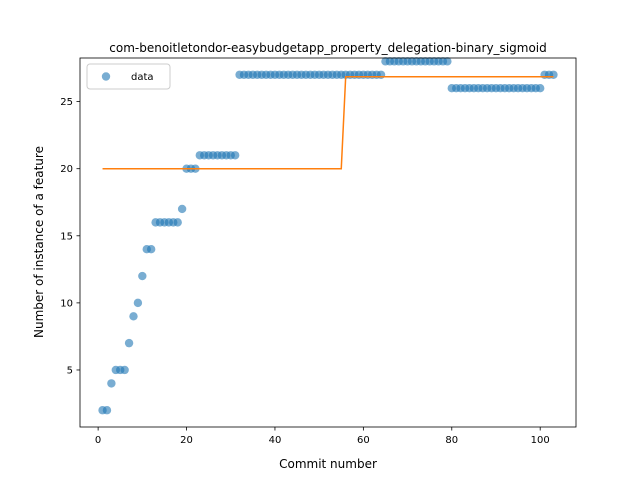 Image resolution: width=640 pixels, height=480 pixels. Describe the element at coordinates (275, 440) in the screenshot. I see `x-tick-label: 40` at that location.